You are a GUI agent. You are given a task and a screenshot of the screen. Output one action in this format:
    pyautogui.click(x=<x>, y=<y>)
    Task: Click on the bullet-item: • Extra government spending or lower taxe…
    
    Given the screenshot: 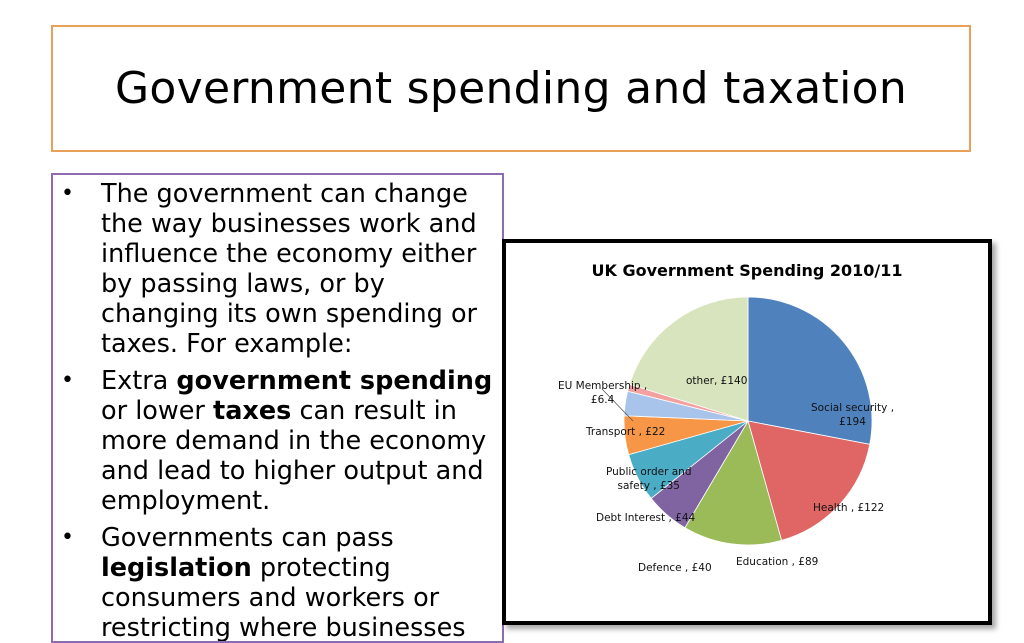 What is the action you would take?
    pyautogui.click(x=277, y=441)
    